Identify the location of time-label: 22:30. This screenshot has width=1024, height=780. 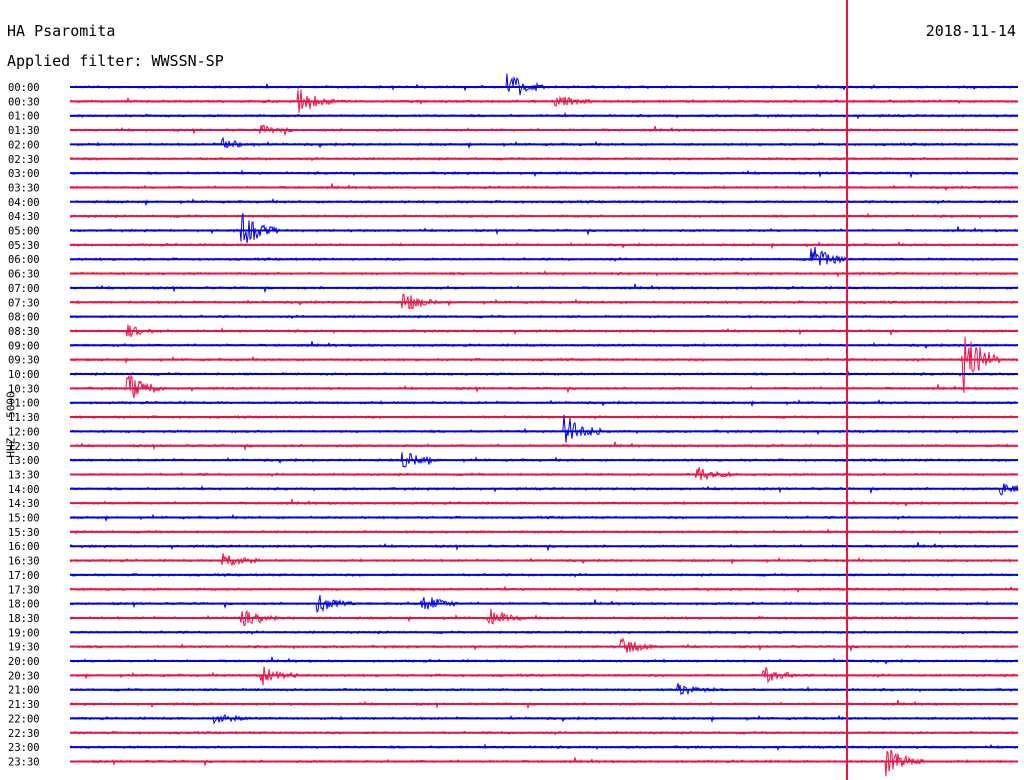
(24, 734).